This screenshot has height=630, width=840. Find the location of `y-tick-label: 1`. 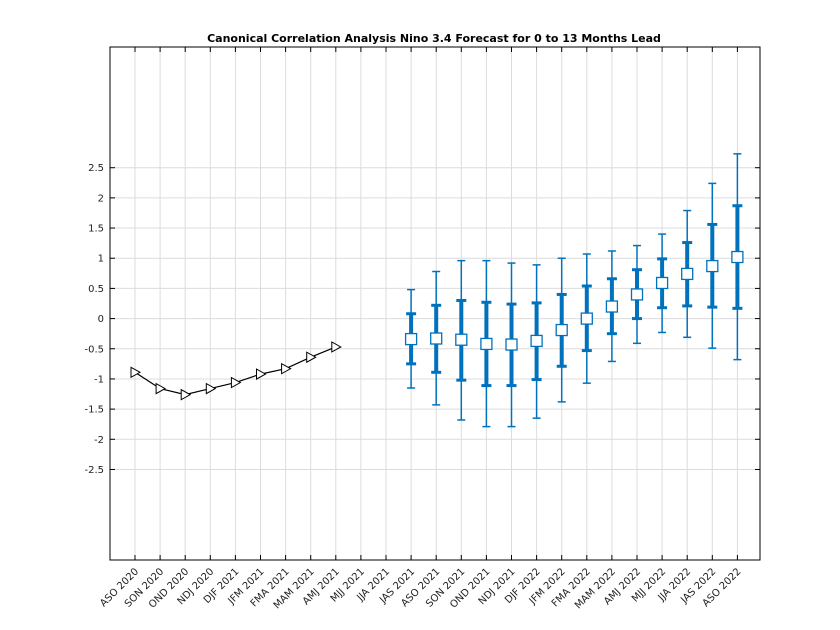

y-tick-label: 1 is located at coordinates (101, 259).